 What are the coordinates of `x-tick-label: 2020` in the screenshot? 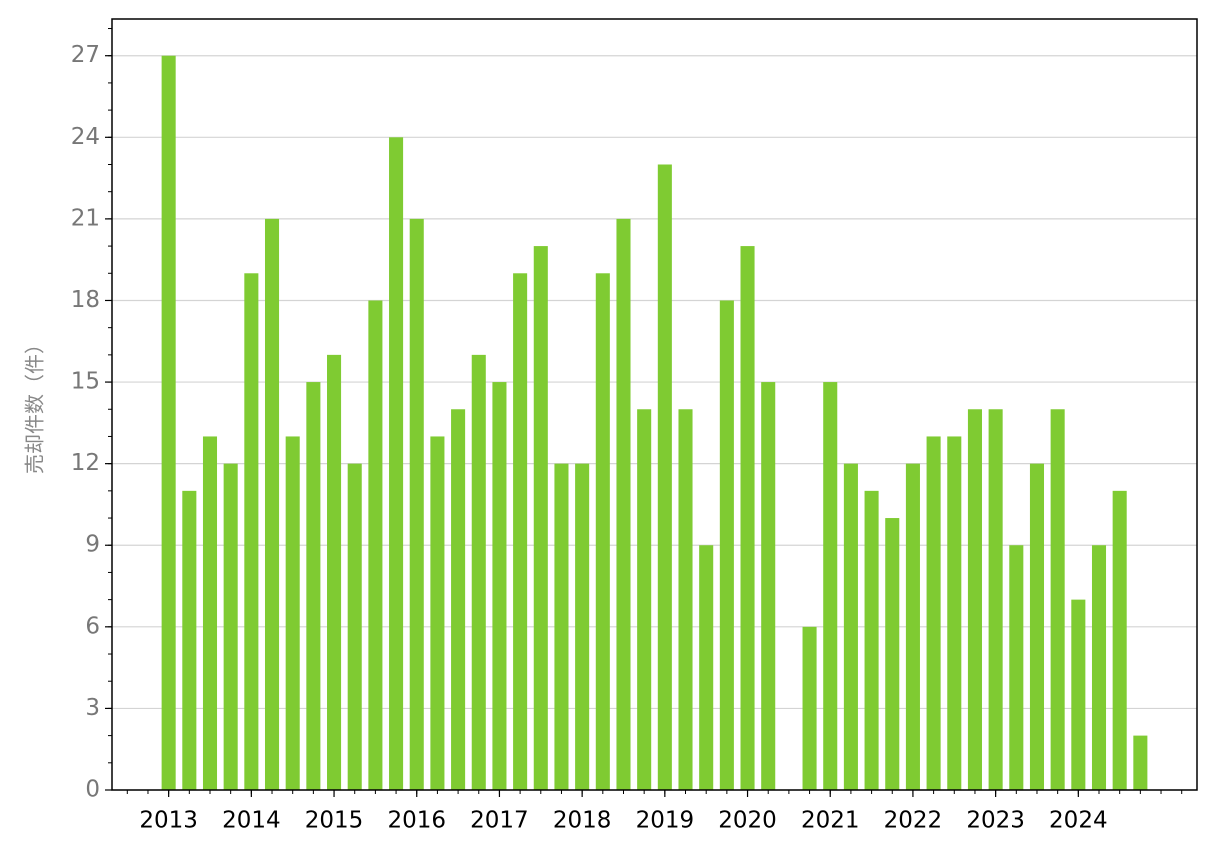 It's located at (747, 821).